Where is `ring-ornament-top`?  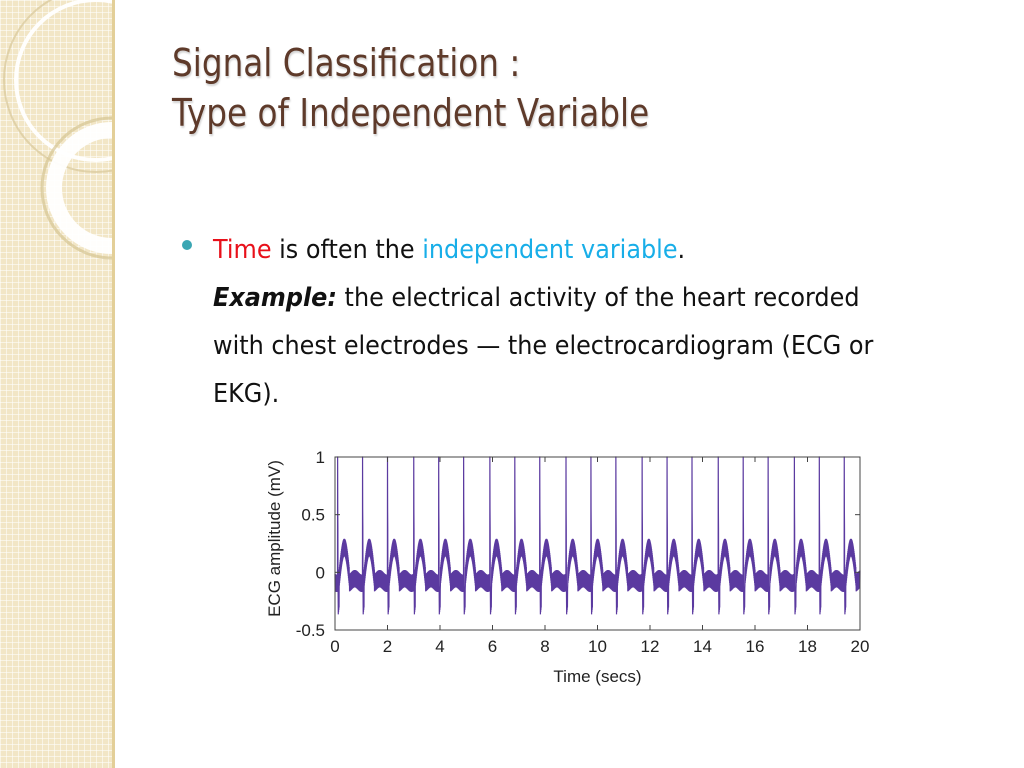
ring-ornament-top is located at coordinates (63, 81).